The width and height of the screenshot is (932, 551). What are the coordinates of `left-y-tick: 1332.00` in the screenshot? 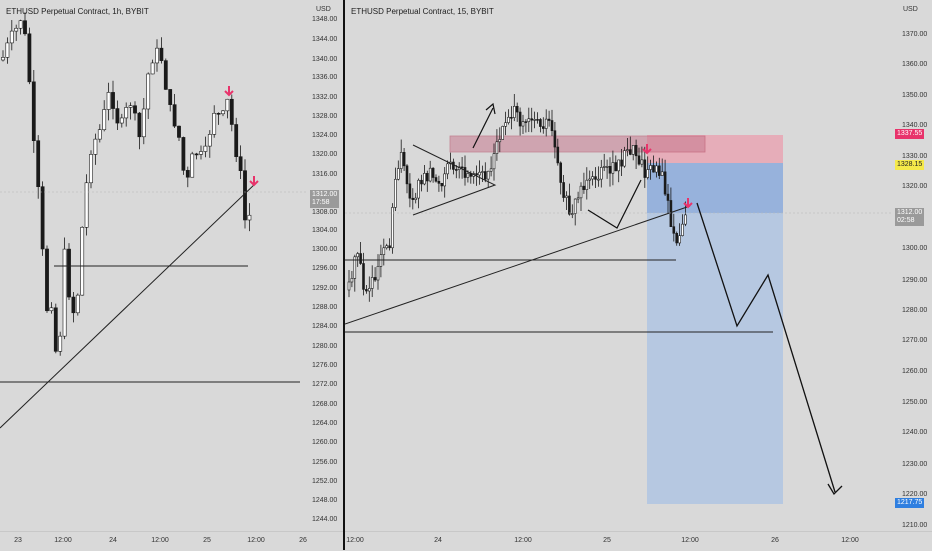 It's located at (325, 97).